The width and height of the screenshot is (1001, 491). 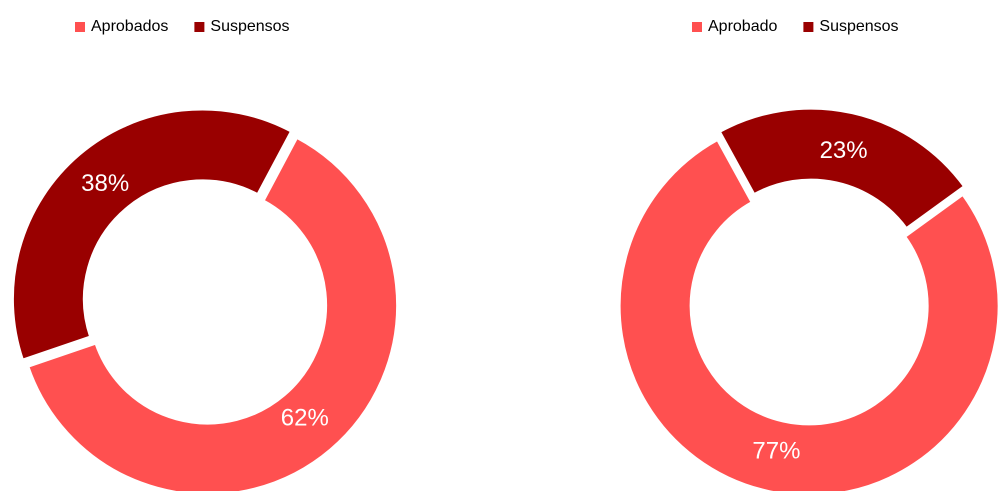 I want to click on value-label: 77%, so click(x=776, y=451).